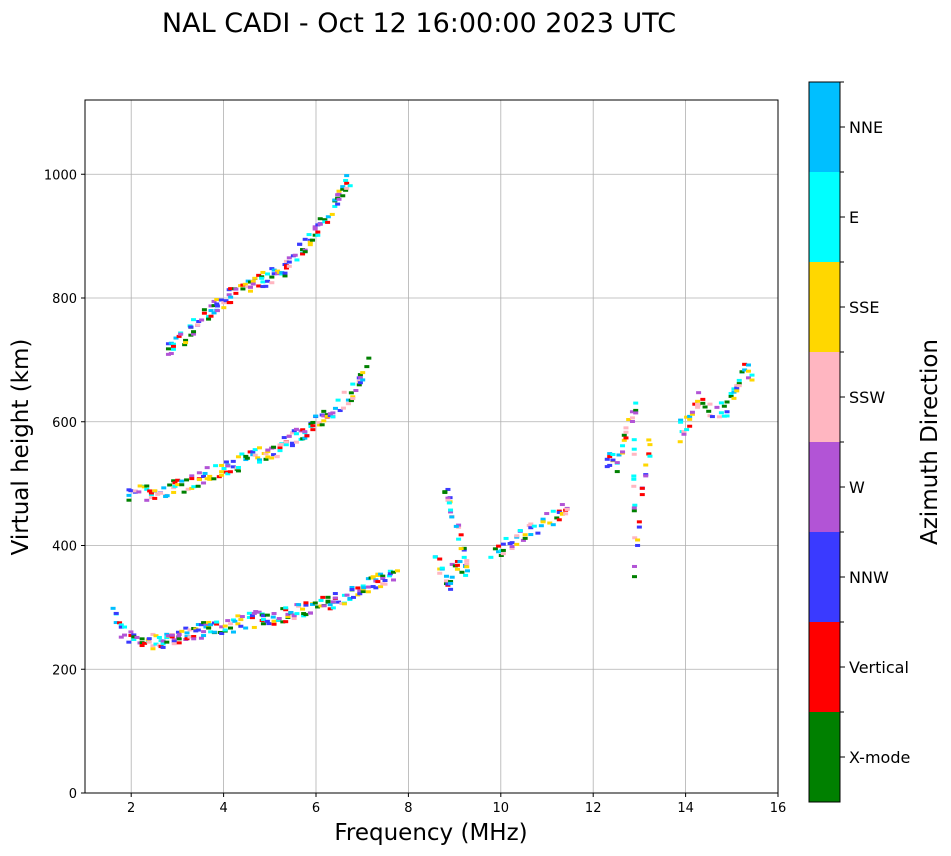 This screenshot has height=856, width=951. Describe the element at coordinates (879, 667) in the screenshot. I see `colorbar-category-label: Vertical` at that location.